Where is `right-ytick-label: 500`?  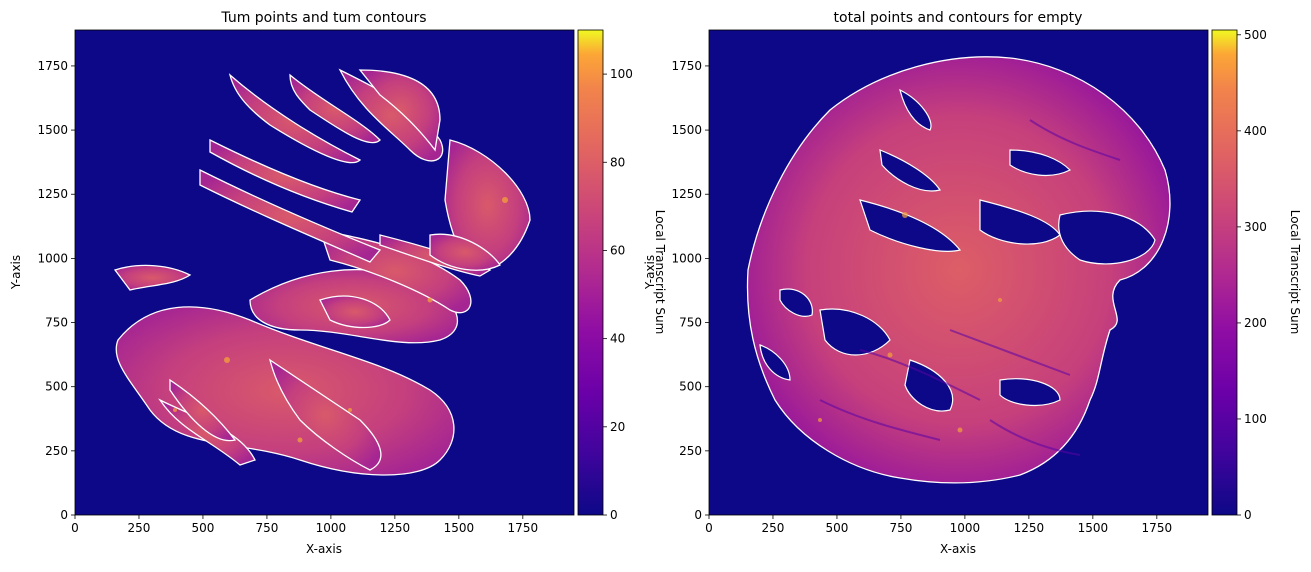
right-ytick-label: 500 is located at coordinates (690, 387).